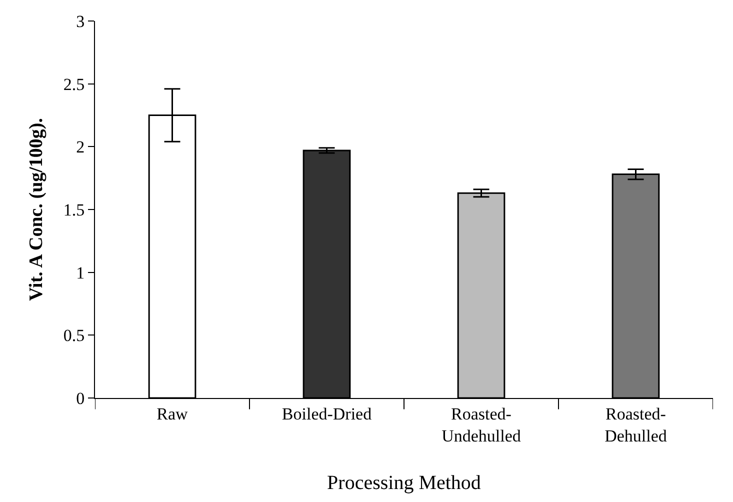 The height and width of the screenshot is (502, 733). Describe the element at coordinates (74, 210) in the screenshot. I see `y-tick-label: 1.5` at that location.